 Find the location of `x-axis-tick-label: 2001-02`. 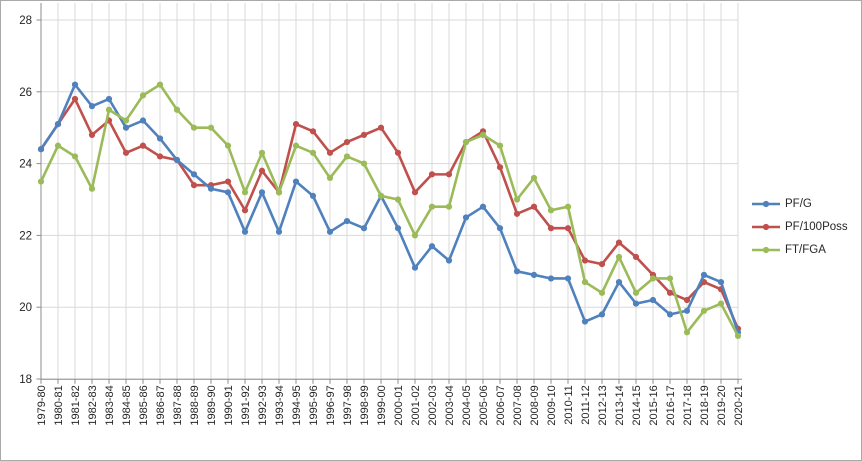

x-axis-tick-label: 2001-02 is located at coordinates (416, 405).